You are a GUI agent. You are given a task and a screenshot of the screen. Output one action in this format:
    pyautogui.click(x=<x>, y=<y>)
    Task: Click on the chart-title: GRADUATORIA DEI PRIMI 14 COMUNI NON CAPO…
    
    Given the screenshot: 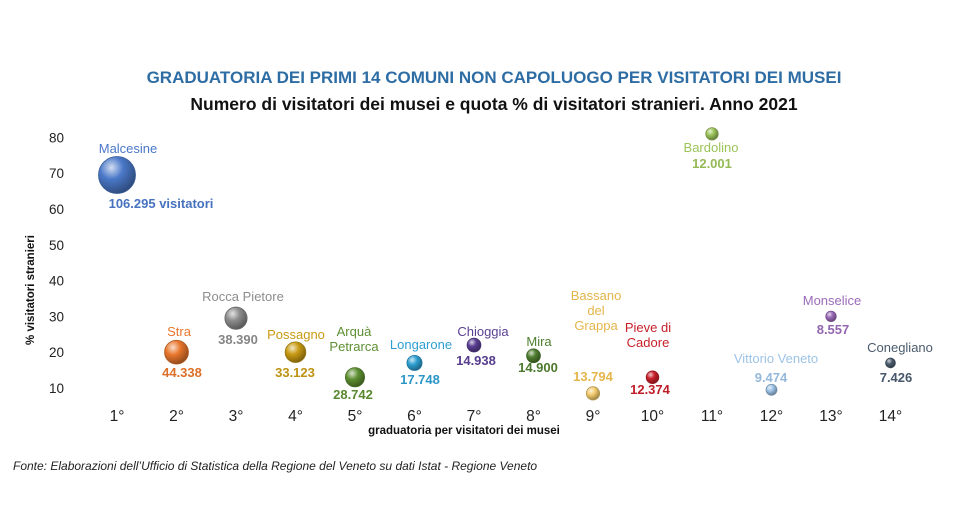 What is the action you would take?
    pyautogui.click(x=494, y=77)
    